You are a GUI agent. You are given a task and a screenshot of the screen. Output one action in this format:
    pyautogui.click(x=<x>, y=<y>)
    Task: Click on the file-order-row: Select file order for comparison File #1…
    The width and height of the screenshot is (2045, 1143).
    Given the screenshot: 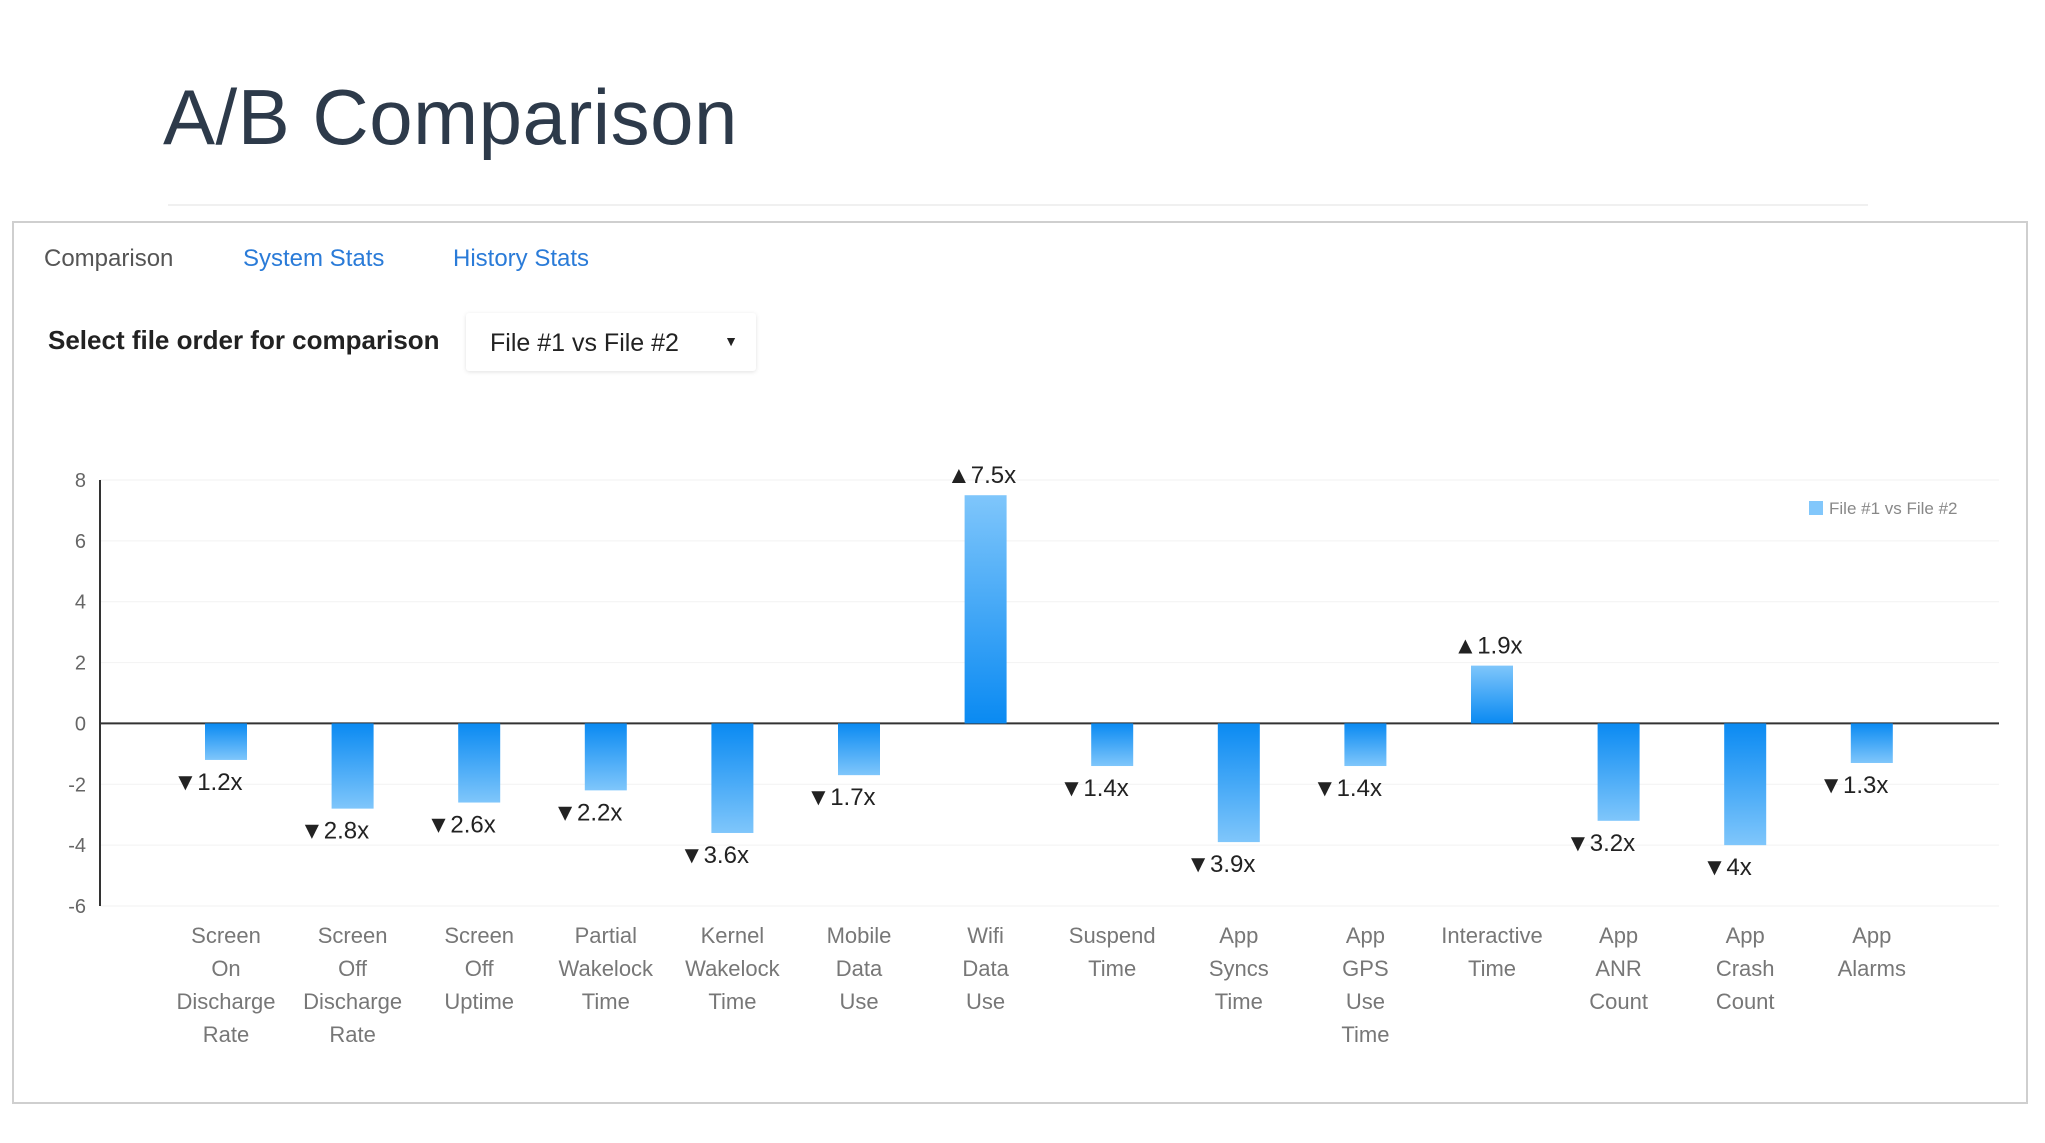 What is the action you would take?
    pyautogui.click(x=488, y=342)
    